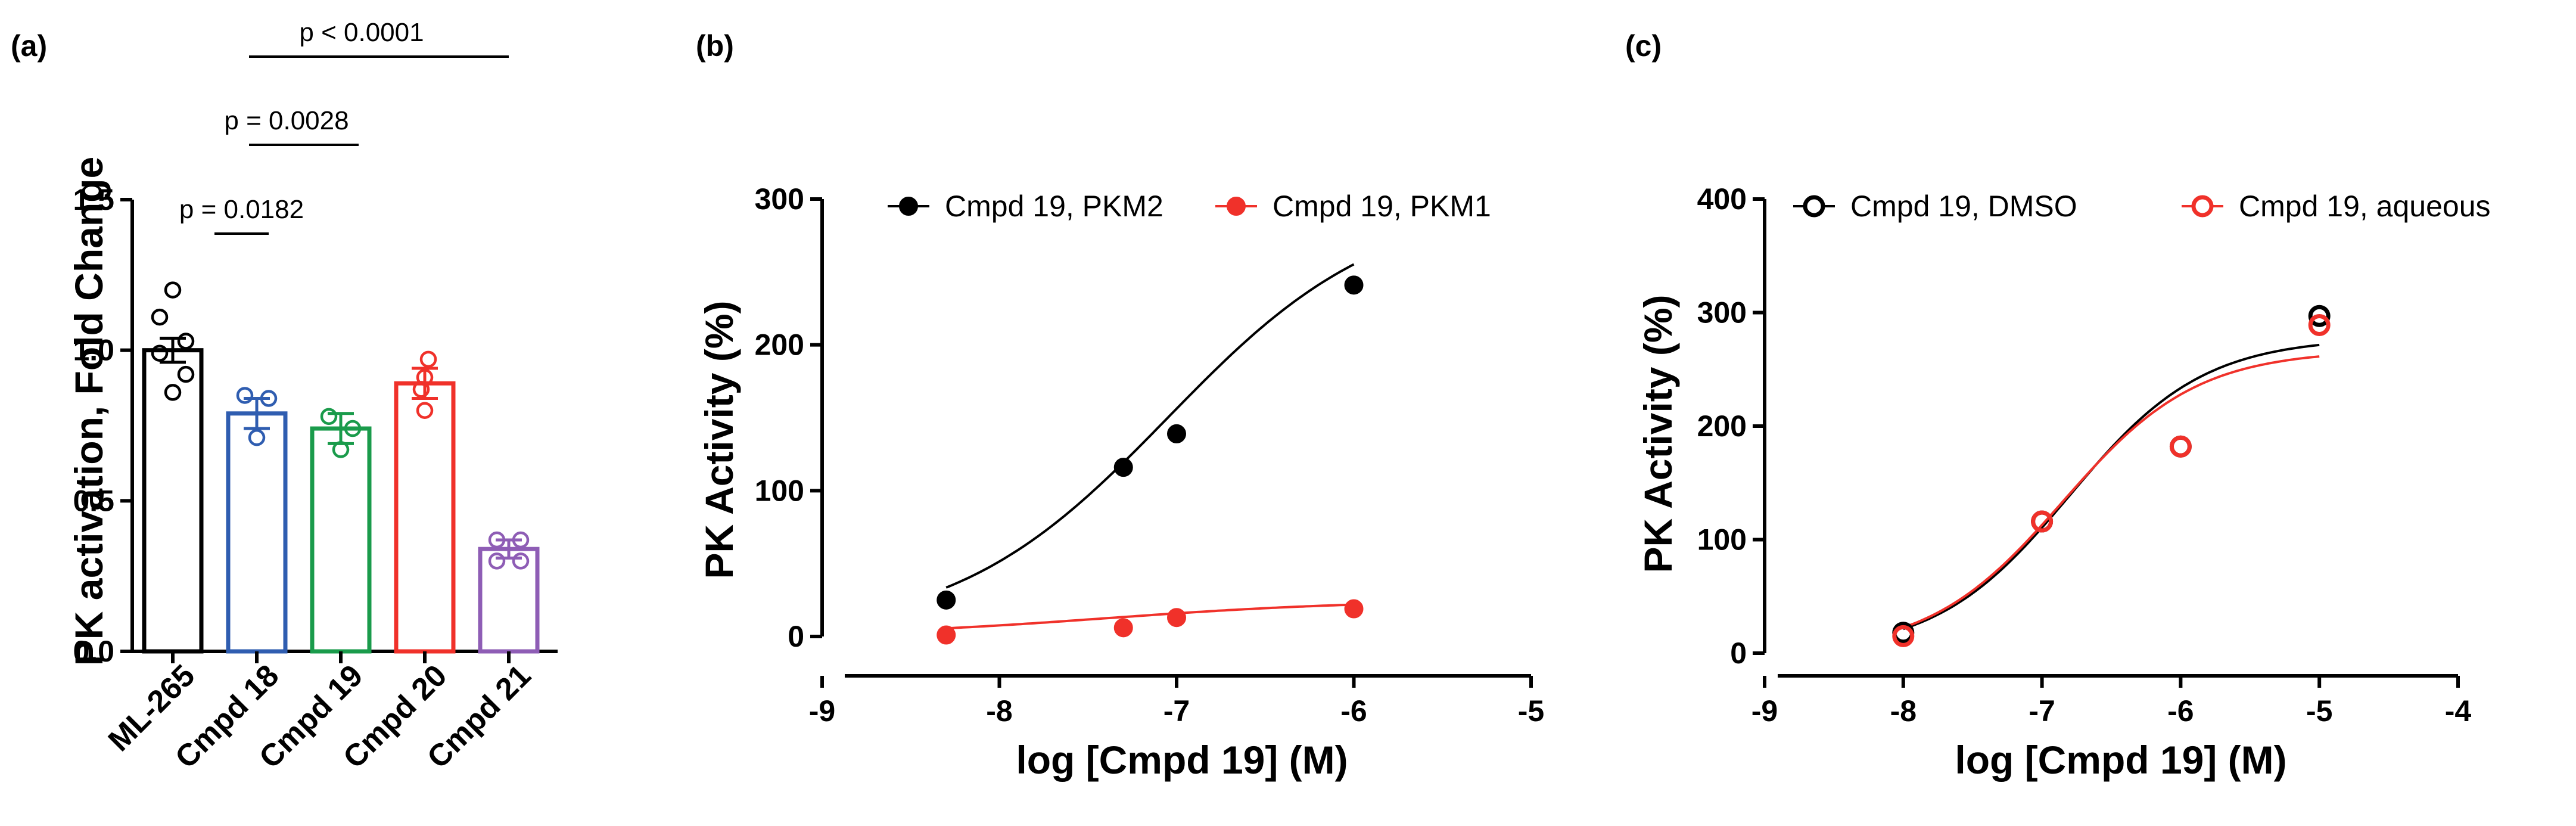 Image resolution: width=2576 pixels, height=826 pixels. I want to click on panel-c-x-axis-title: log [Cmpd 19] (M), so click(2120, 760).